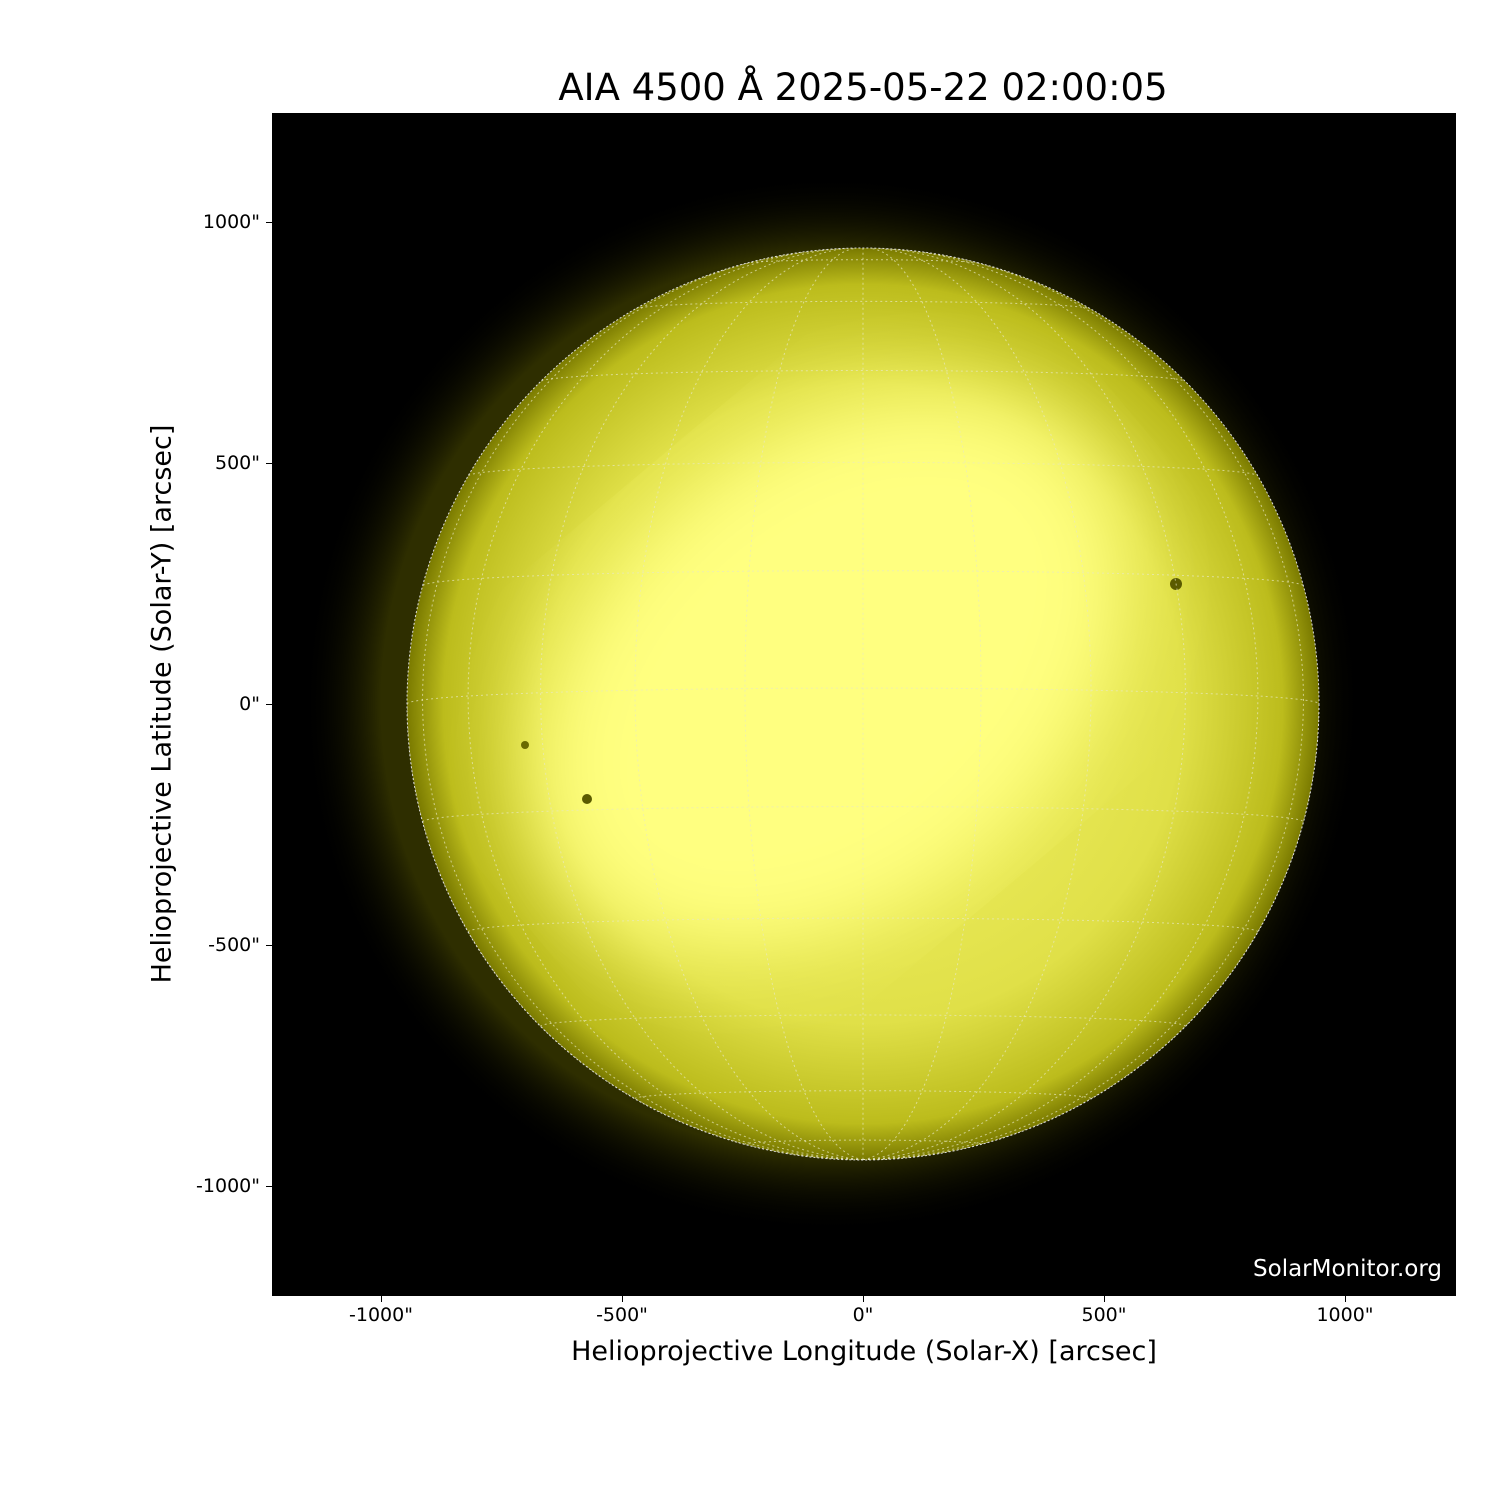  Describe the element at coordinates (237, 463) in the screenshot. I see `y-tick-label: 500"` at that location.